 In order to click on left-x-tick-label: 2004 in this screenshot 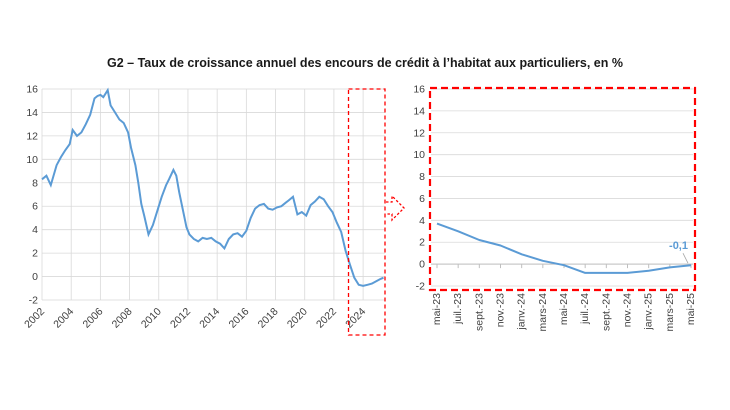, I will do `click(63, 318)`.